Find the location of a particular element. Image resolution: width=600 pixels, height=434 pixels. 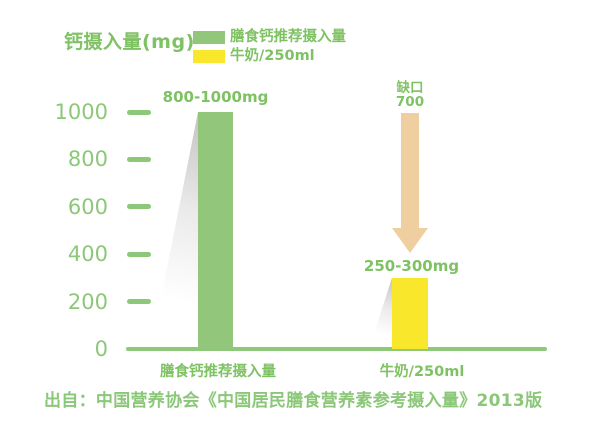

legend-label-milk: 牛奶/250ml is located at coordinates (272, 55).